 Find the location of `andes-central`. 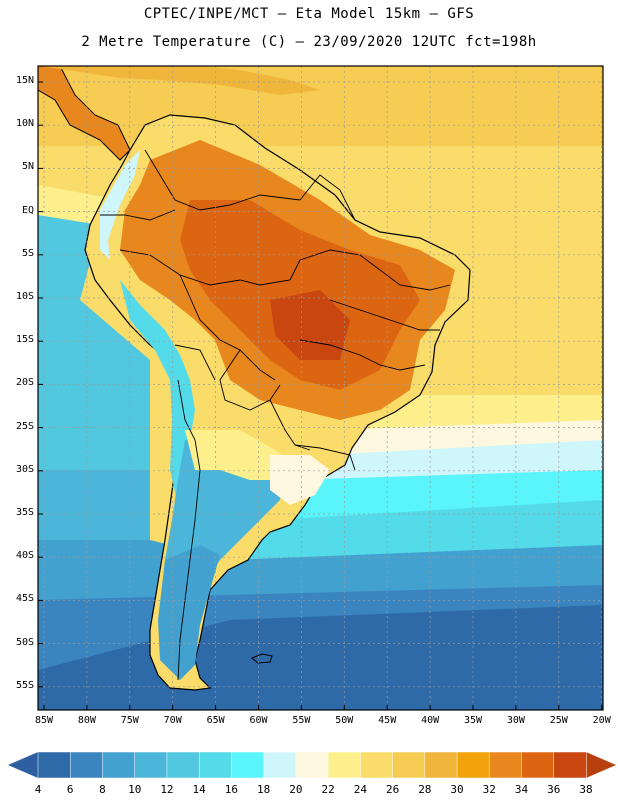

andes-central is located at coordinates (157, 392).